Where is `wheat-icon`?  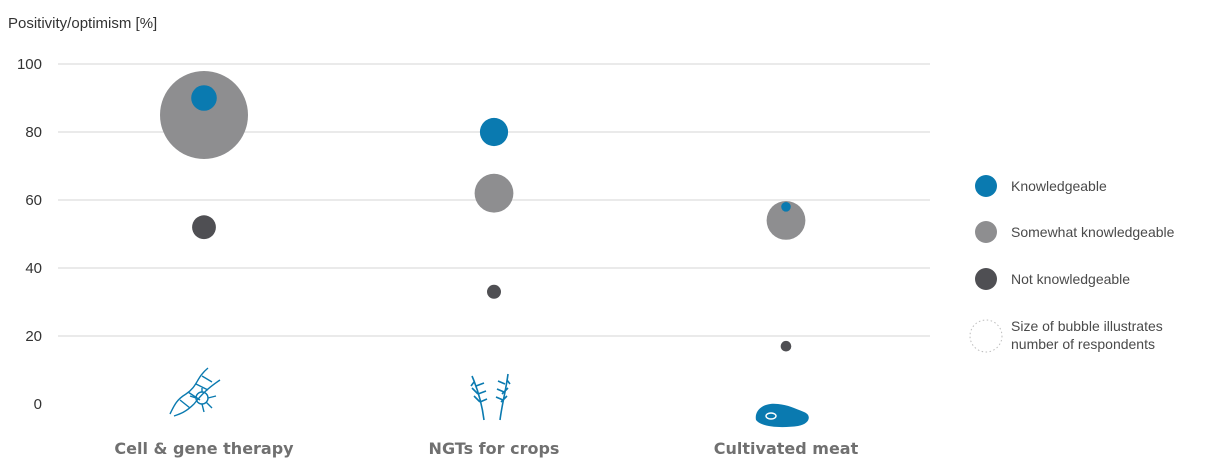 wheat-icon is located at coordinates (490, 397).